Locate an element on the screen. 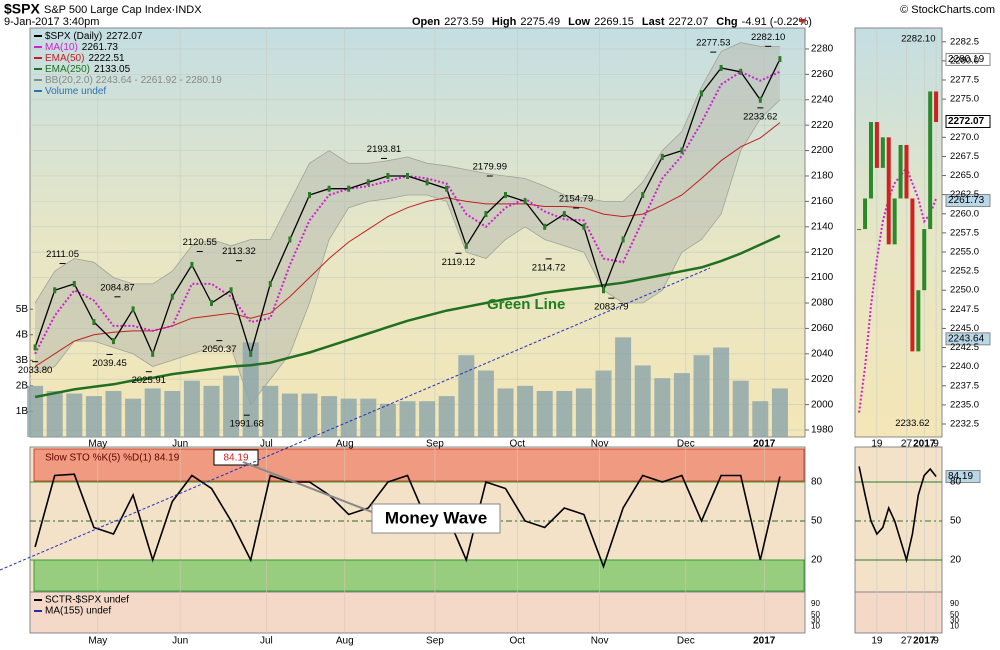  legend-entry: $SPX (Daily) 2272.07 is located at coordinates (94, 36).